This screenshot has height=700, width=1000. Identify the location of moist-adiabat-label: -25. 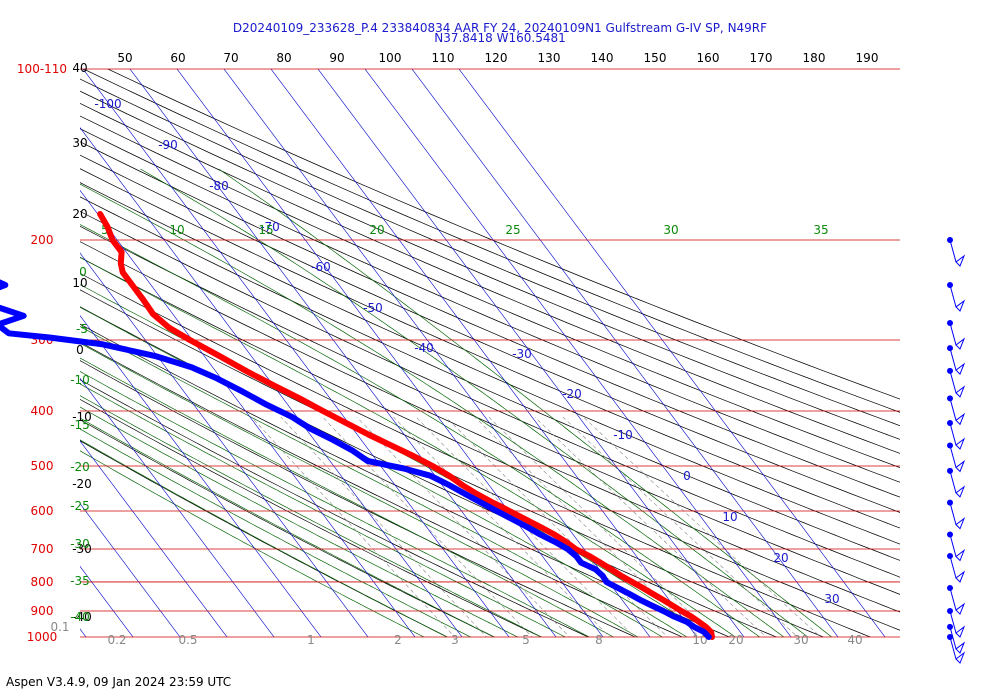
(80, 506).